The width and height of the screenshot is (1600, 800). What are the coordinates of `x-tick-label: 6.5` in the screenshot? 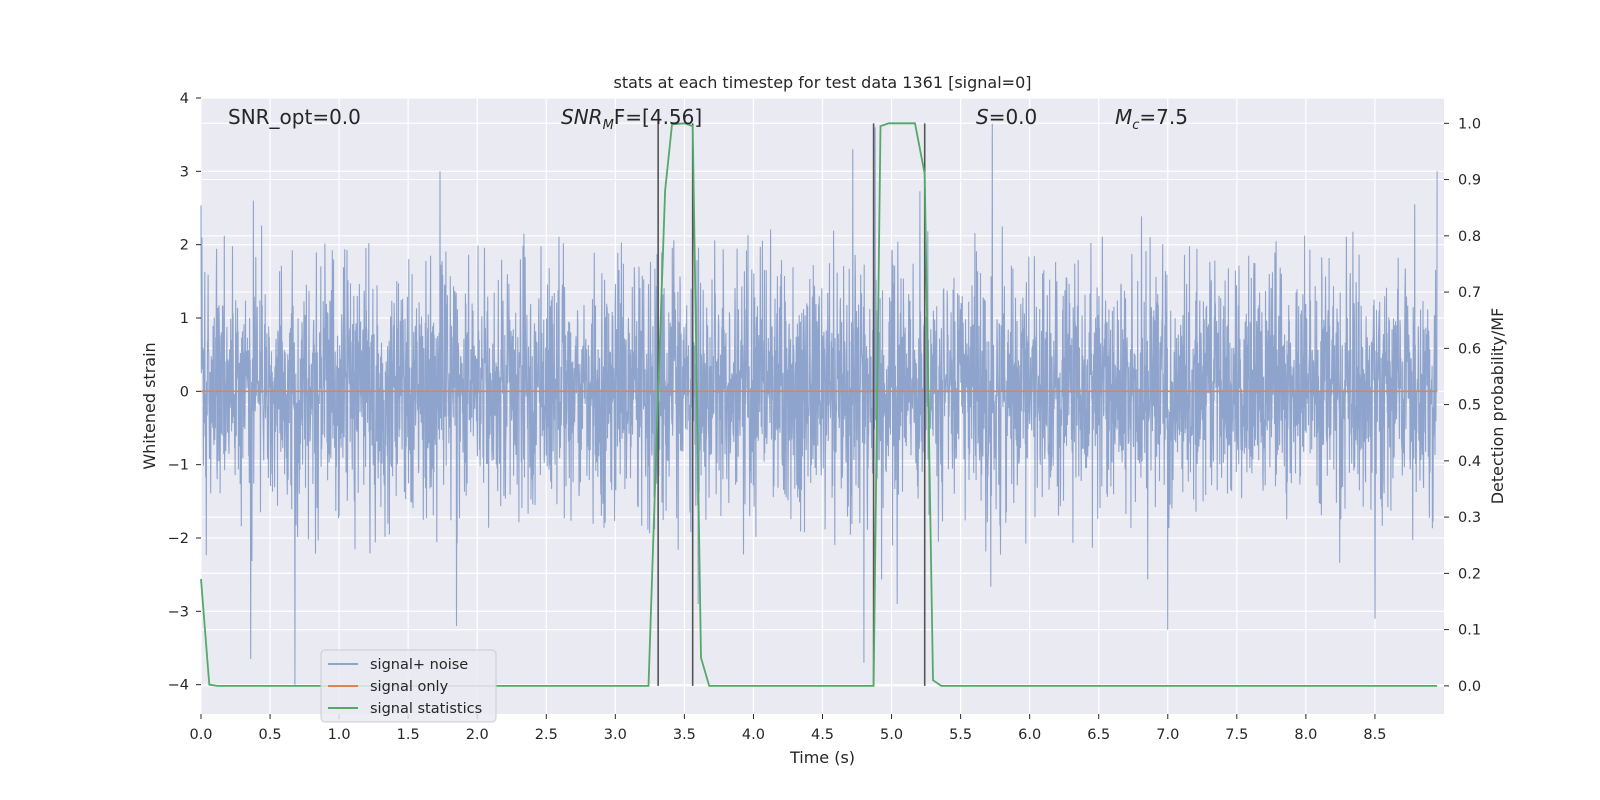 It's located at (1098, 735).